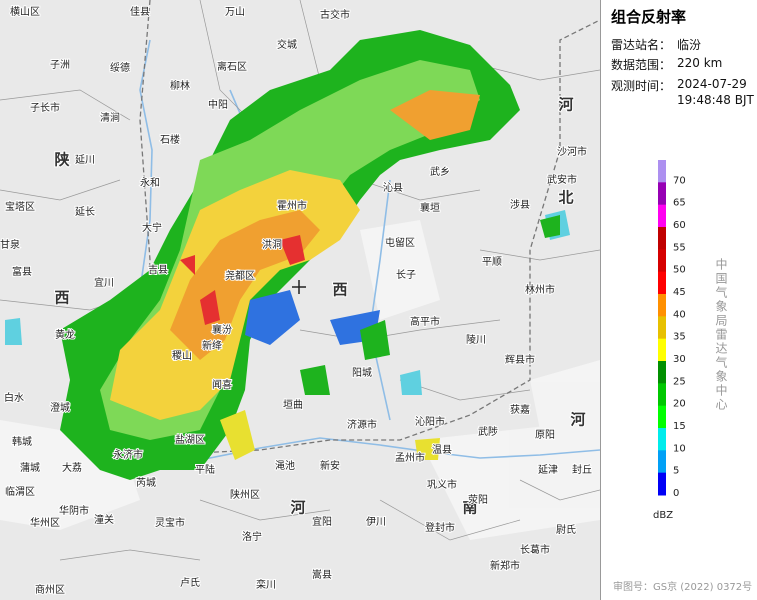 The width and height of the screenshot is (757, 600). I want to click on place-label: 新安, so click(330, 465).